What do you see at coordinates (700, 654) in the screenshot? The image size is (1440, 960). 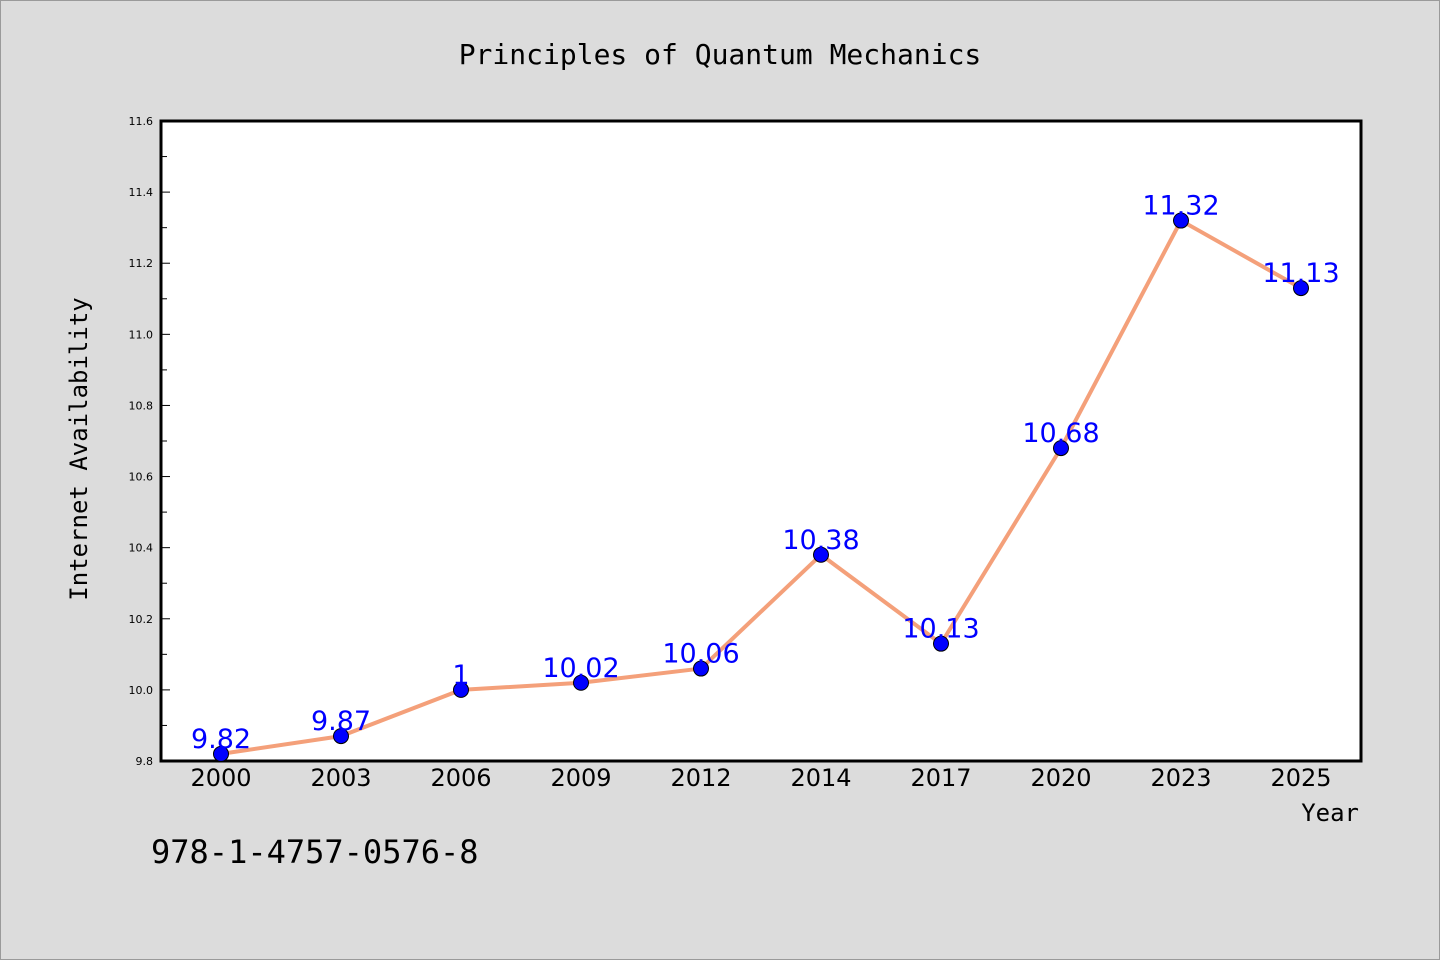 I see `data-label: 10.06` at bounding box center [700, 654].